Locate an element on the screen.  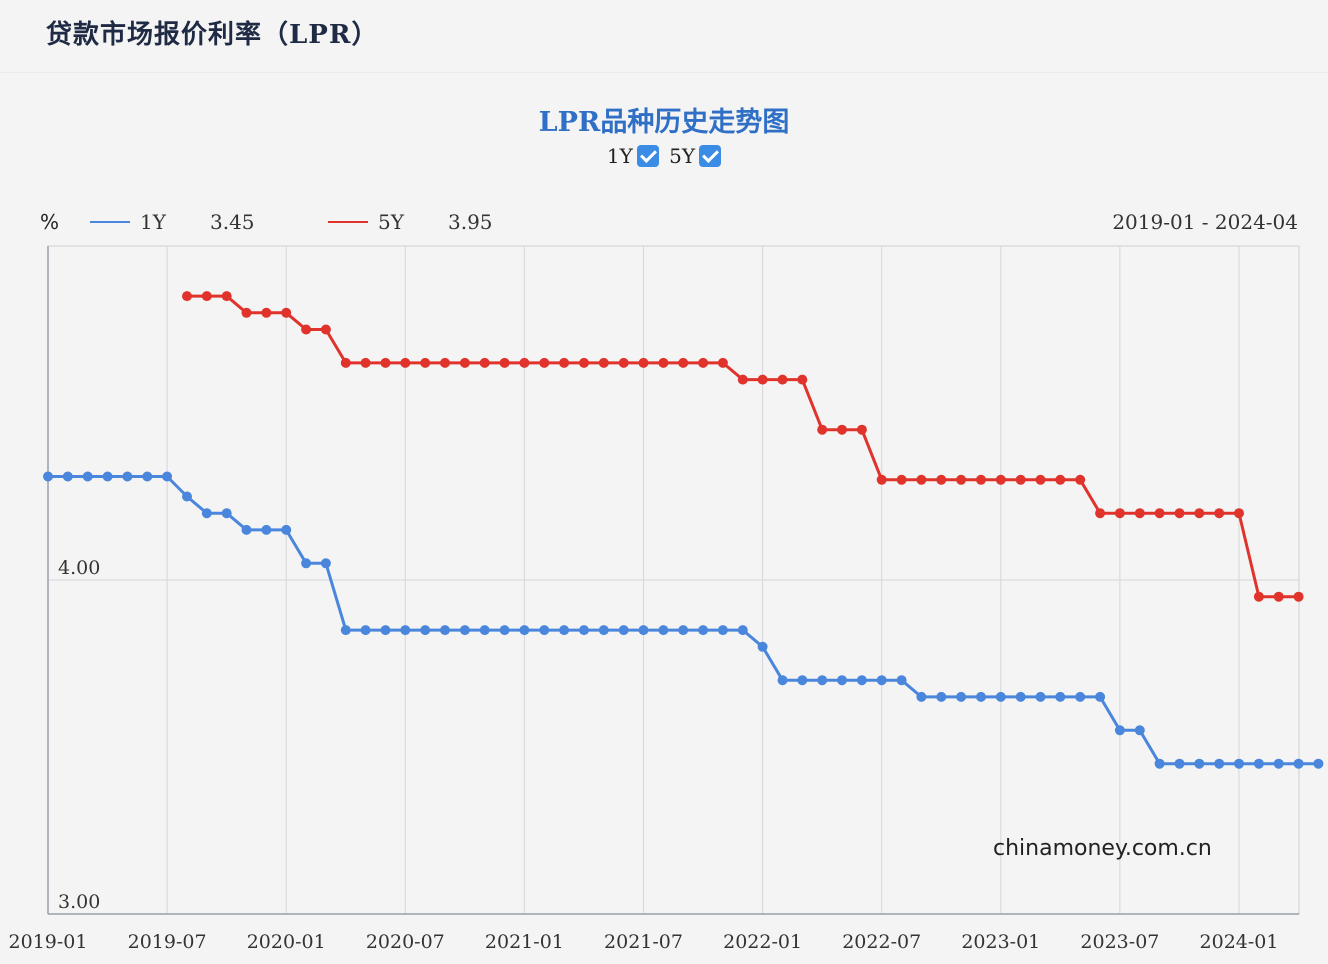
legend: % 1Y 3.45 5Y 3.95 2019-01 - 2024-04 is located at coordinates (664, 223).